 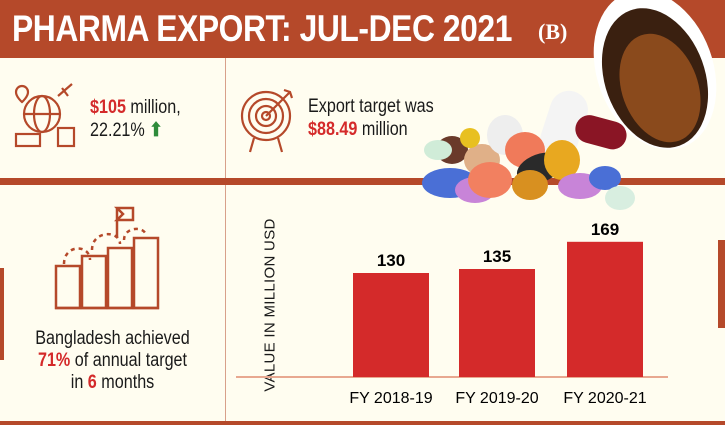 What do you see at coordinates (497, 256) in the screenshot?
I see `data-label: 135` at bounding box center [497, 256].